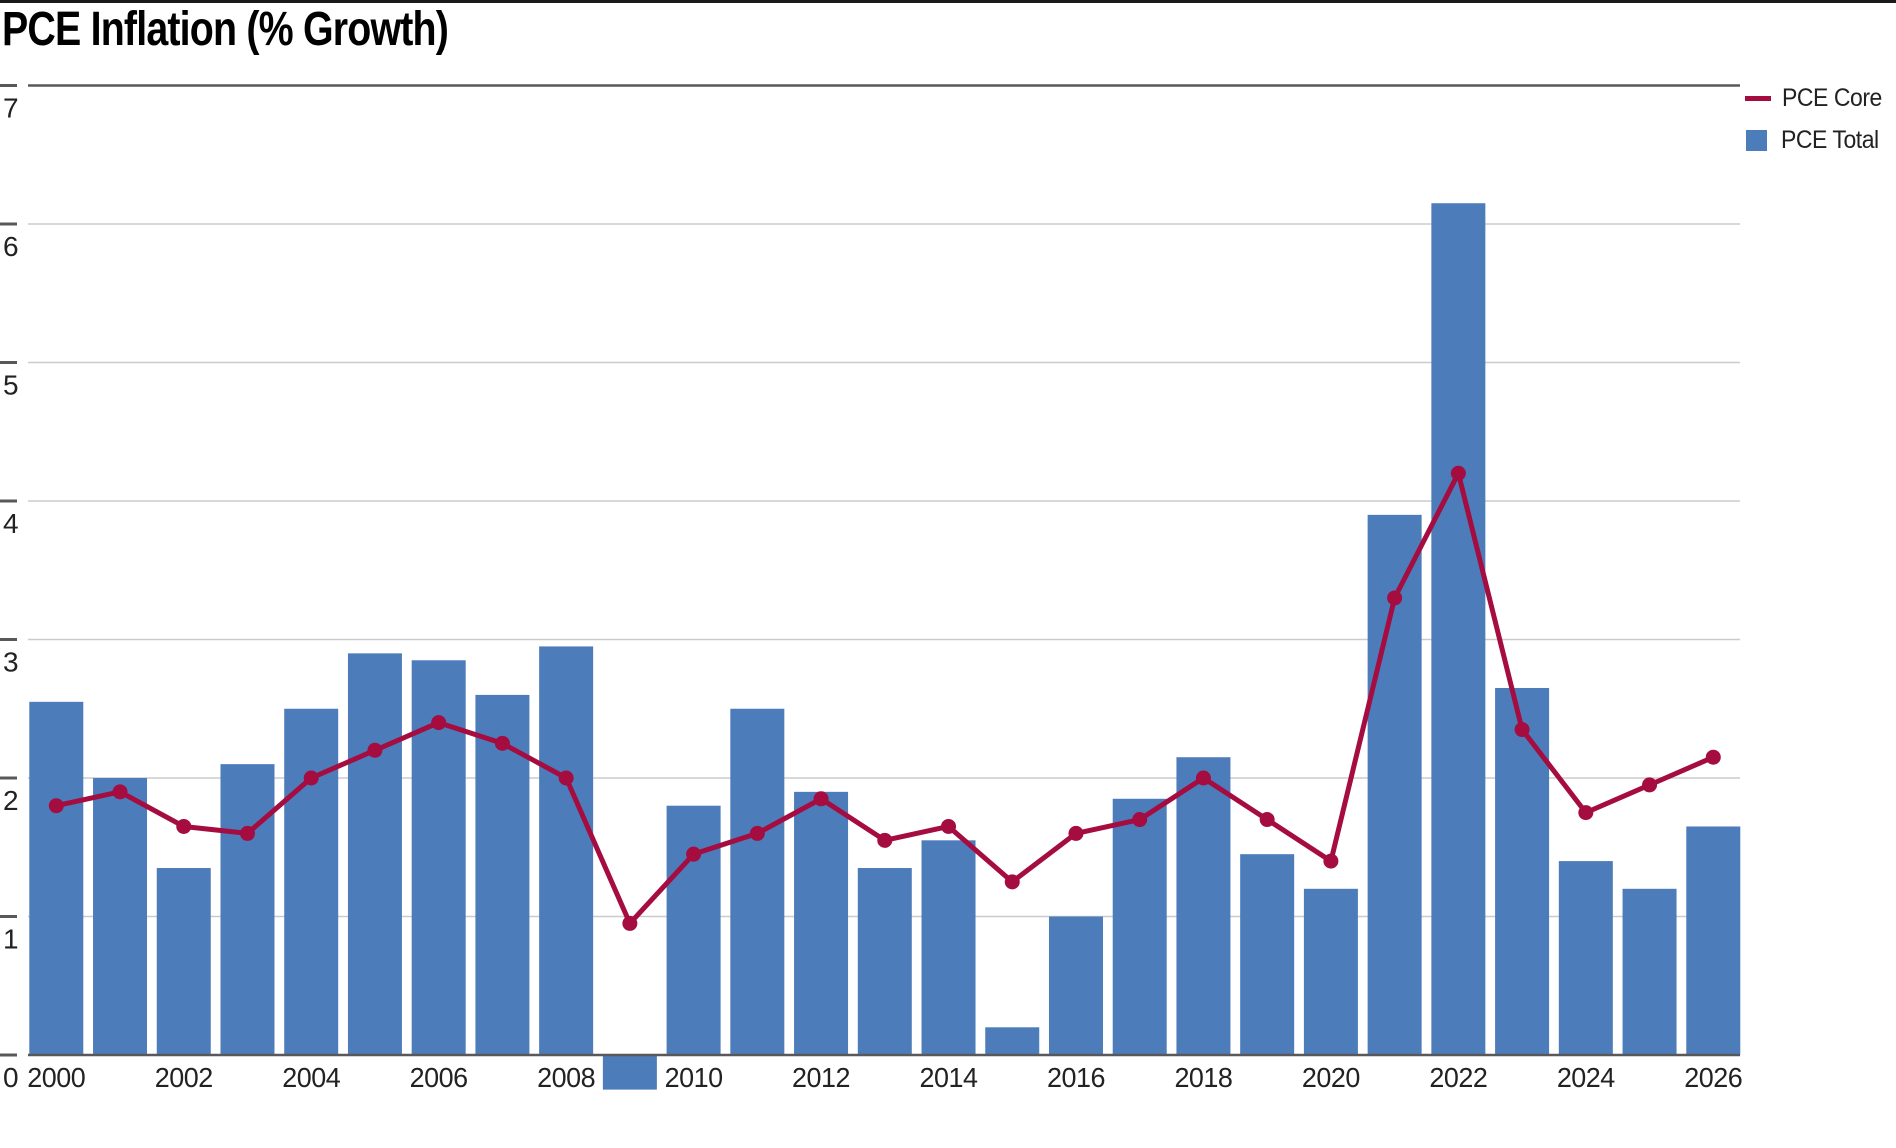 The height and width of the screenshot is (1148, 1896). I want to click on x-tick-label-2018: 2018, so click(1203, 1077).